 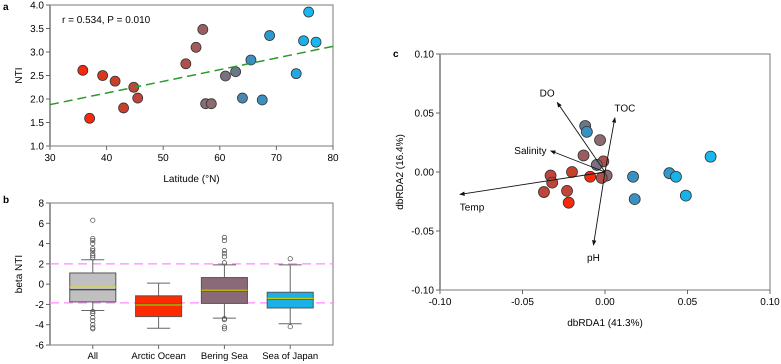 I want to click on y-tick-label: 4, so click(x=41, y=244).